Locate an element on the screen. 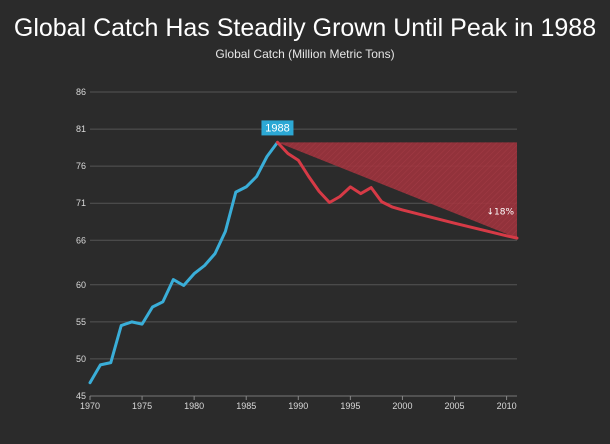 The image size is (610, 444). y-tick-label: 71 is located at coordinates (81, 203).